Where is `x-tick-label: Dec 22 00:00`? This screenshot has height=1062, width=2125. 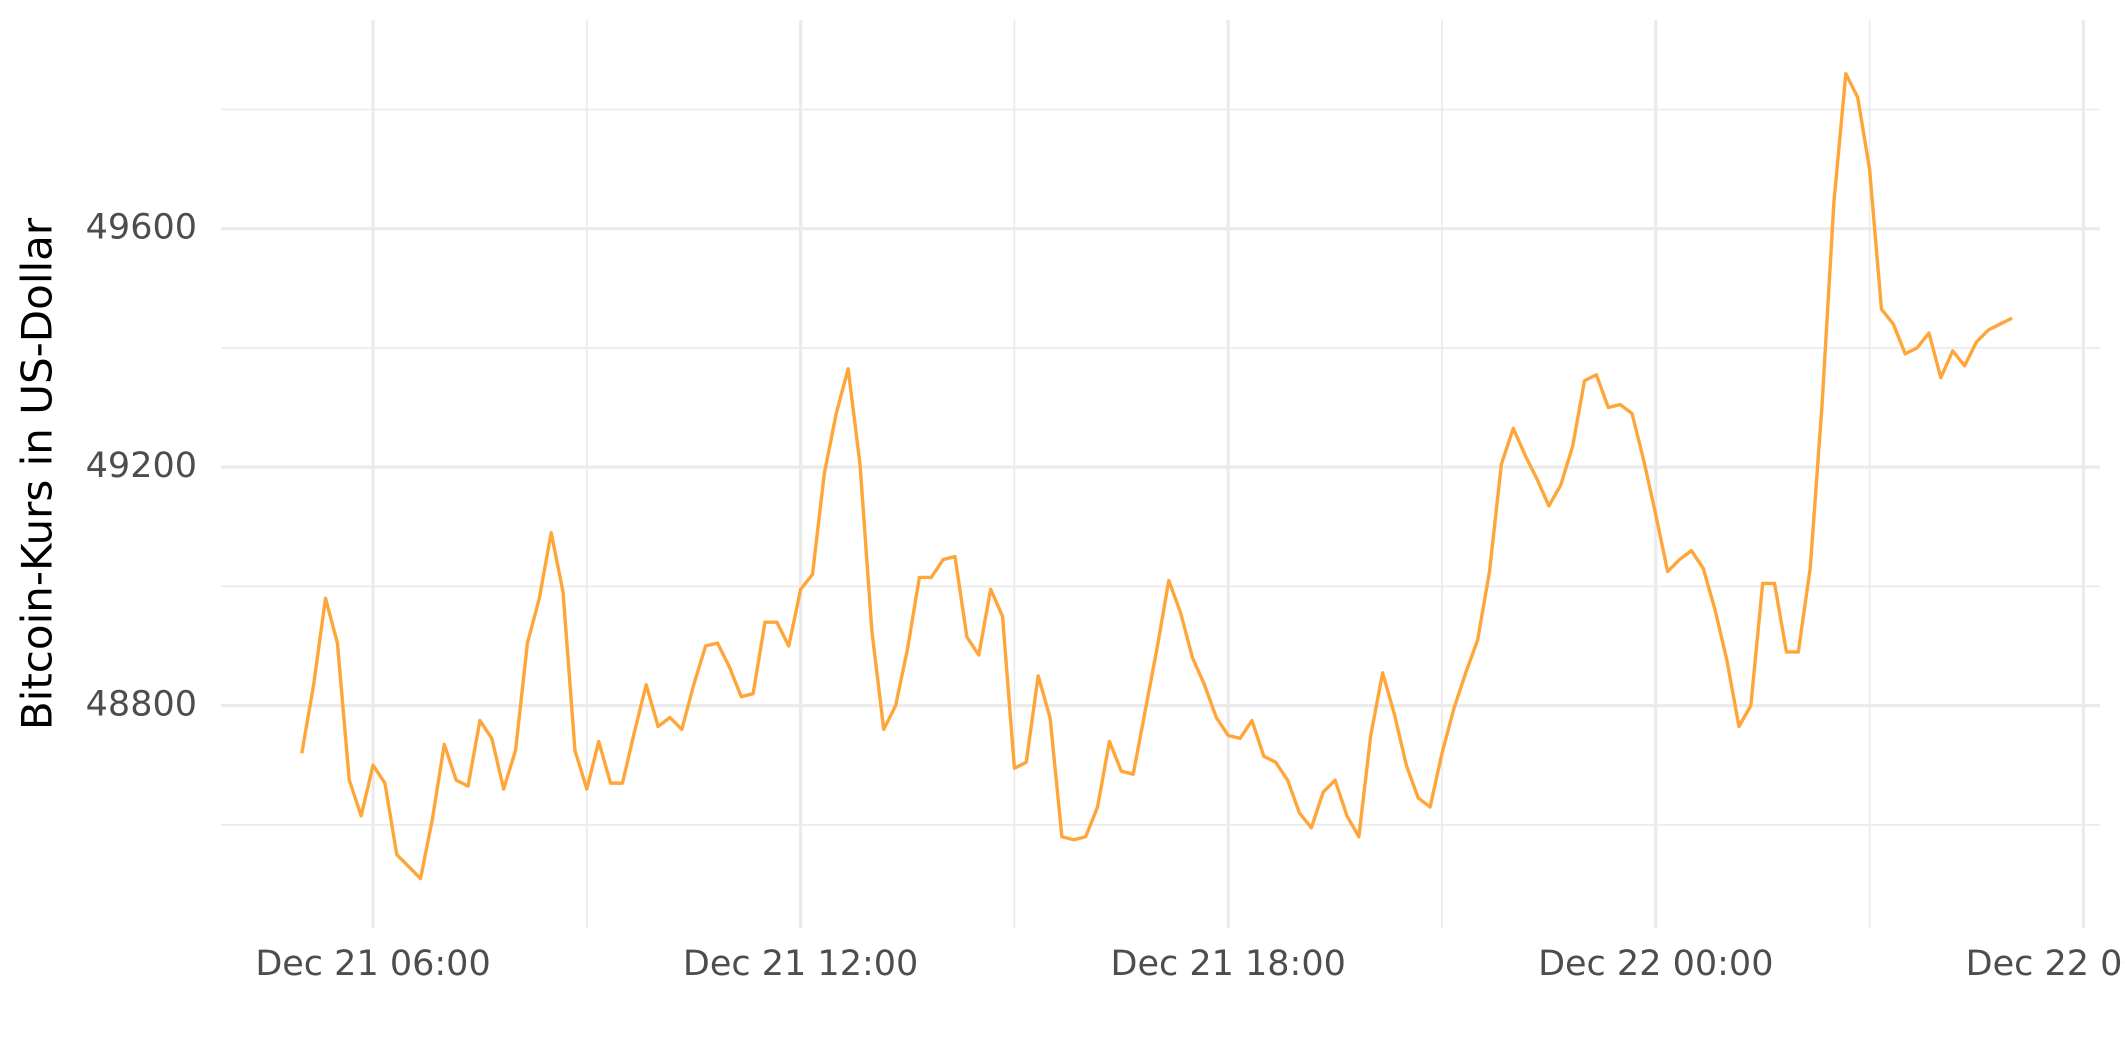
x-tick-label: Dec 22 00:00 is located at coordinates (1655, 964).